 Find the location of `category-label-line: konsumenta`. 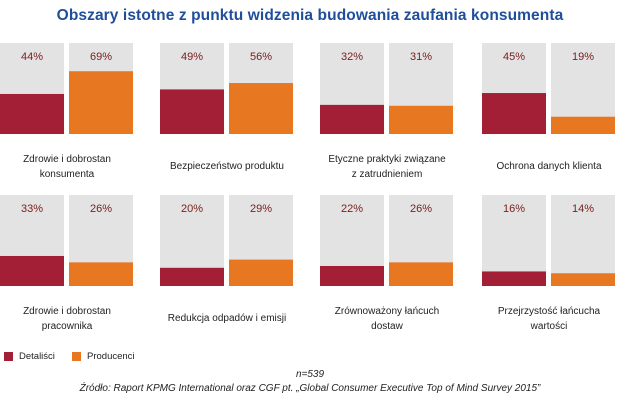

category-label-line: konsumenta is located at coordinates (67, 174).